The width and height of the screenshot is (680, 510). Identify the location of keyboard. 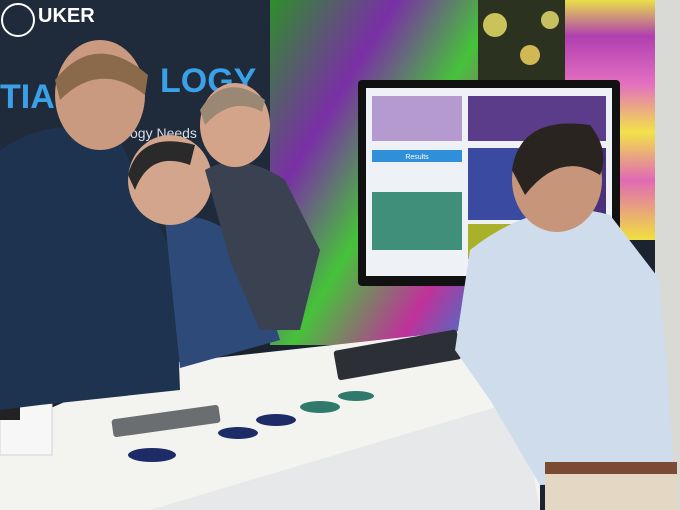
(397, 355).